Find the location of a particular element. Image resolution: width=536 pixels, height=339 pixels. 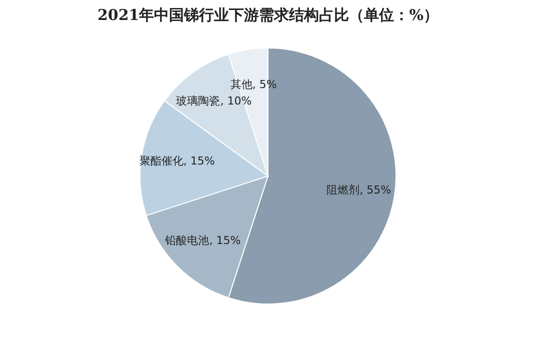

chart-title: 2021年中国锑行业下游需求结构占比（单位：%） is located at coordinates (268, 15).